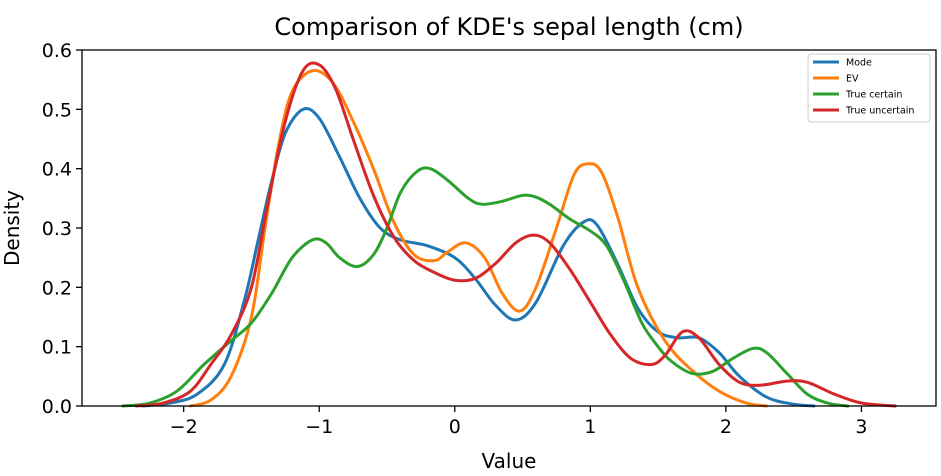 The image size is (941, 476). Describe the element at coordinates (57, 170) in the screenshot. I see `y-tick-label: 0.4` at that location.